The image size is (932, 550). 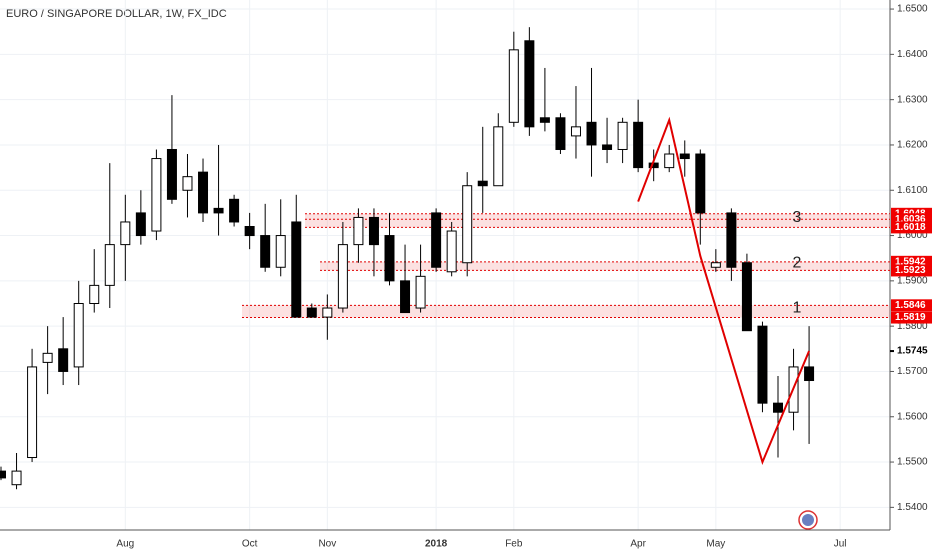 What do you see at coordinates (724, 291) in the screenshot?
I see `zigzag-line` at bounding box center [724, 291].